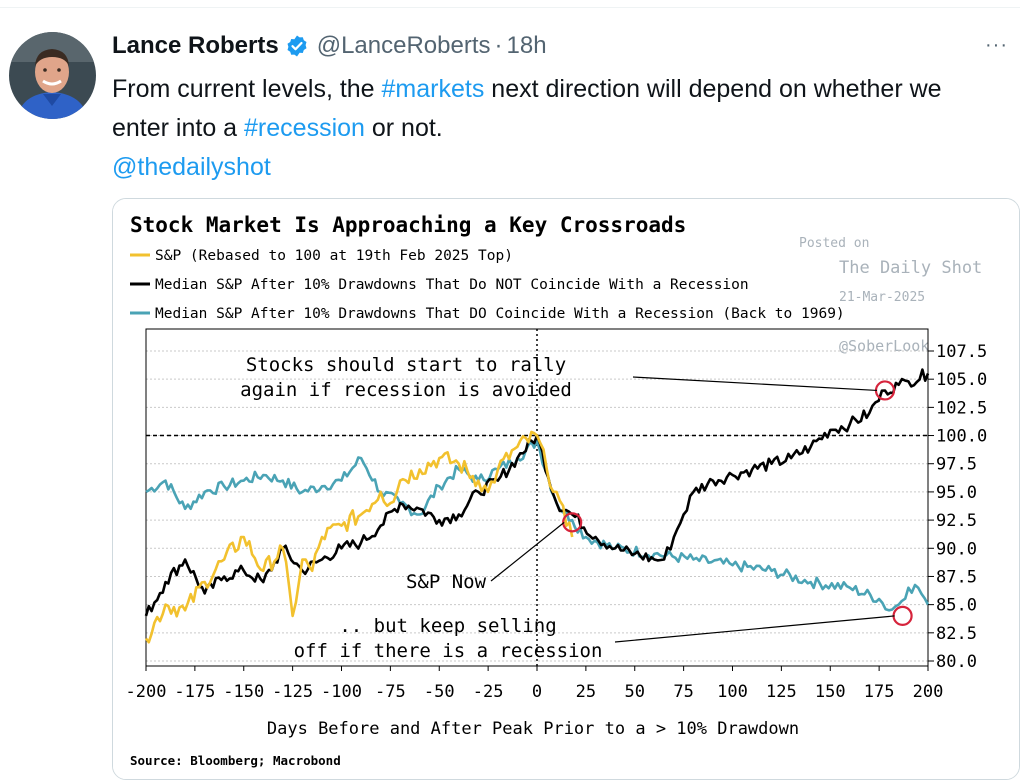  What do you see at coordinates (834, 243) in the screenshot?
I see `watermark-line: Posted on` at bounding box center [834, 243].